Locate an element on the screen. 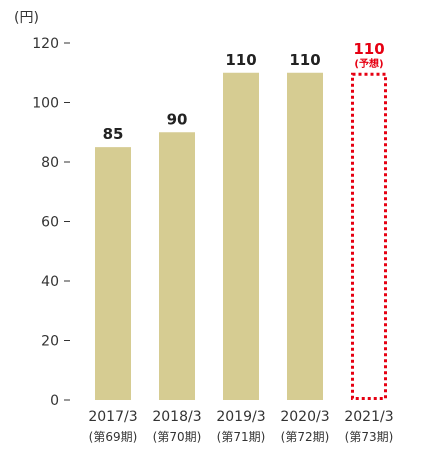 The height and width of the screenshot is (452, 430). x-tick-sublabel: (第71期) is located at coordinates (241, 437).